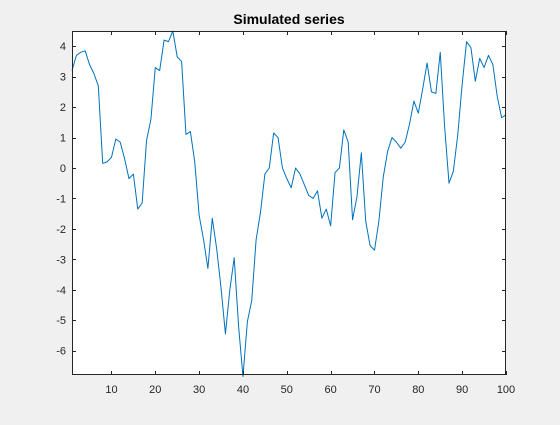 This screenshot has width=560, height=425. Describe the element at coordinates (374, 390) in the screenshot. I see `x-tick-label: 70` at that location.